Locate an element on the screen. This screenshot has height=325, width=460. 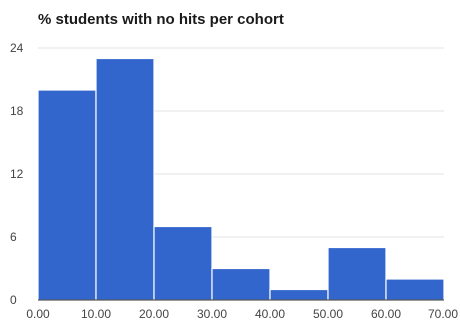
x-tick-label: 10.00 is located at coordinates (96, 314).